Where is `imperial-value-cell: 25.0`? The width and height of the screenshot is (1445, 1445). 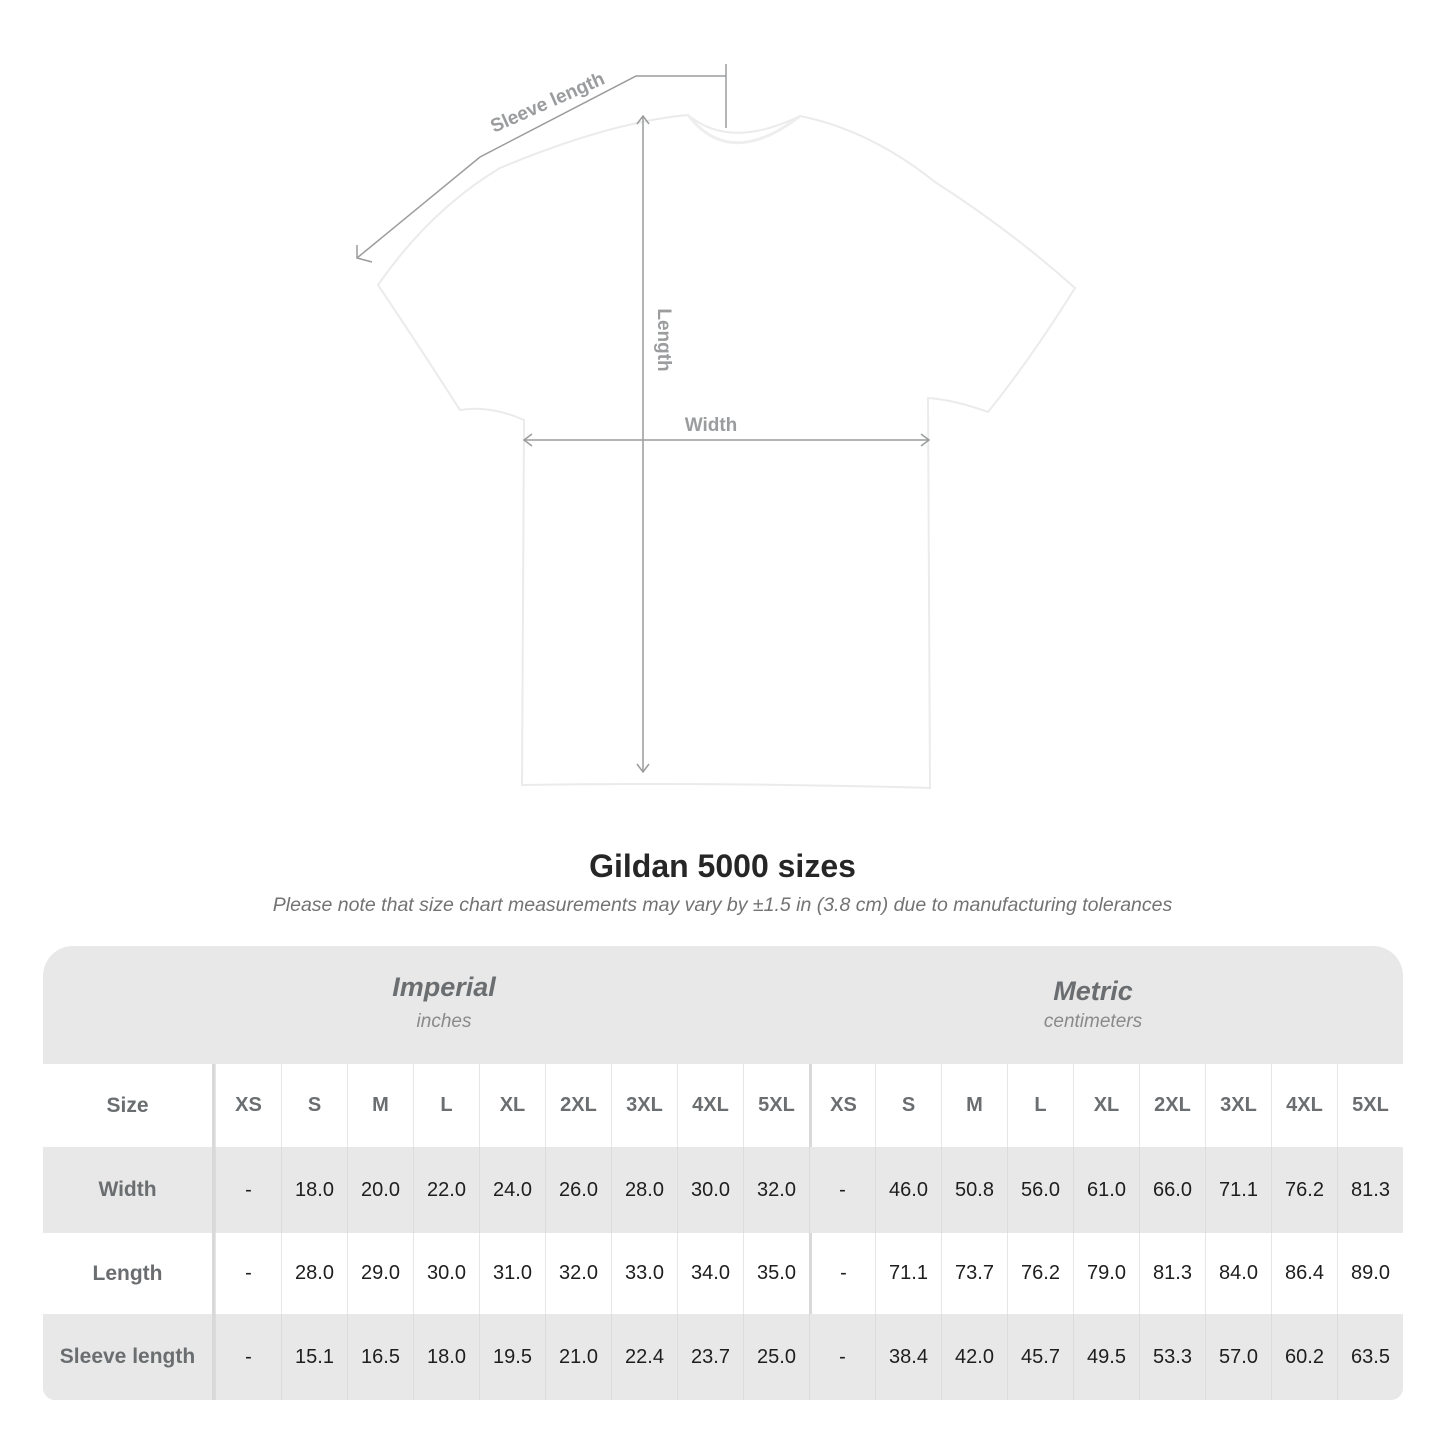 imperial-value-cell: 25.0 is located at coordinates (776, 1357).